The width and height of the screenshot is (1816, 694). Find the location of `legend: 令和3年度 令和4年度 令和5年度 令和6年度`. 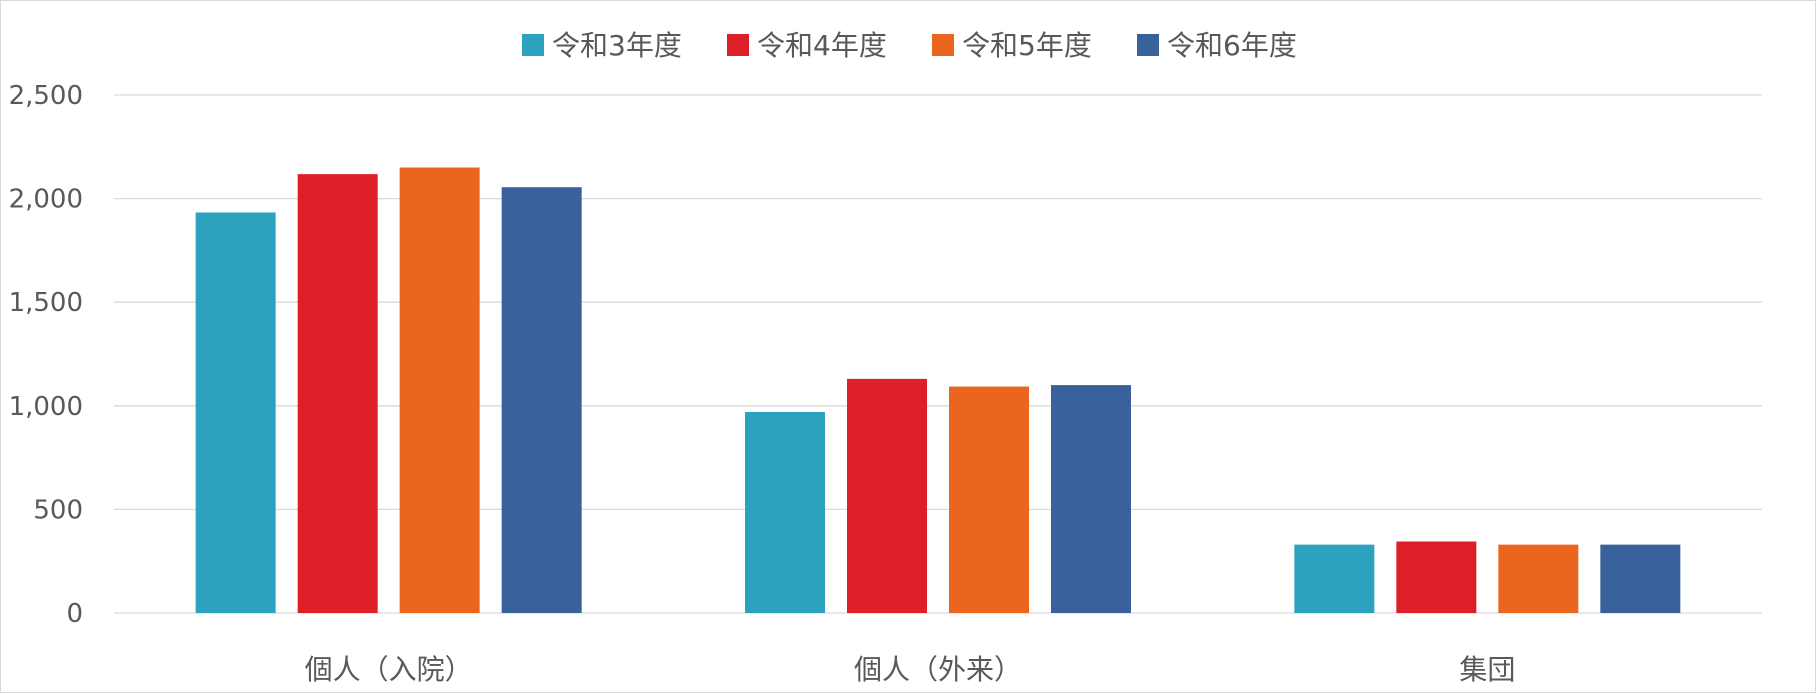

legend: 令和3年度 令和4年度 令和5年度 令和6年度 is located at coordinates (909, 45).